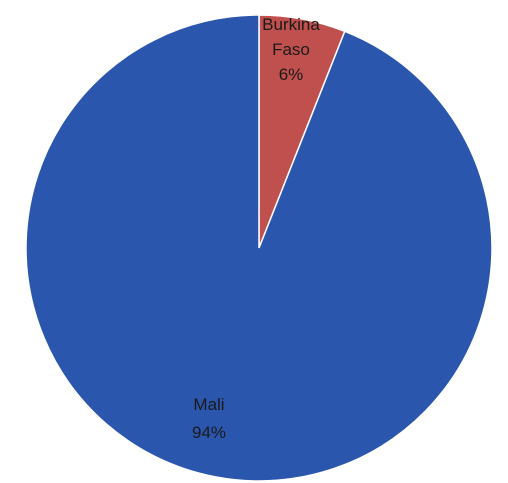 The image size is (508, 483). Describe the element at coordinates (291, 24) in the screenshot. I see `data-label-line: Burkina` at that location.